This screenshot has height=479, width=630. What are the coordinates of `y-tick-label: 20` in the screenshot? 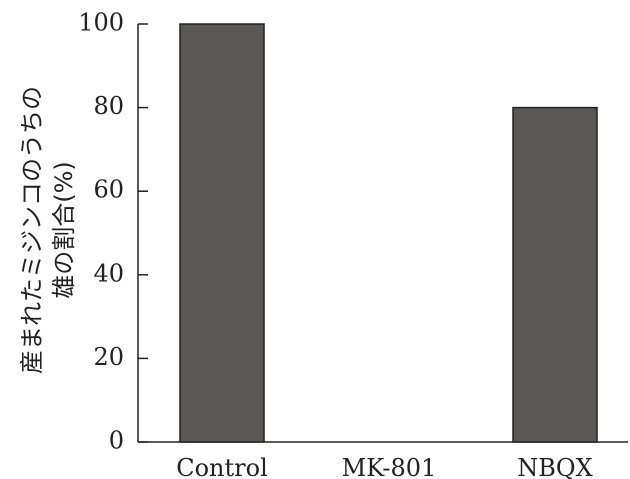 It's located at (108, 357).